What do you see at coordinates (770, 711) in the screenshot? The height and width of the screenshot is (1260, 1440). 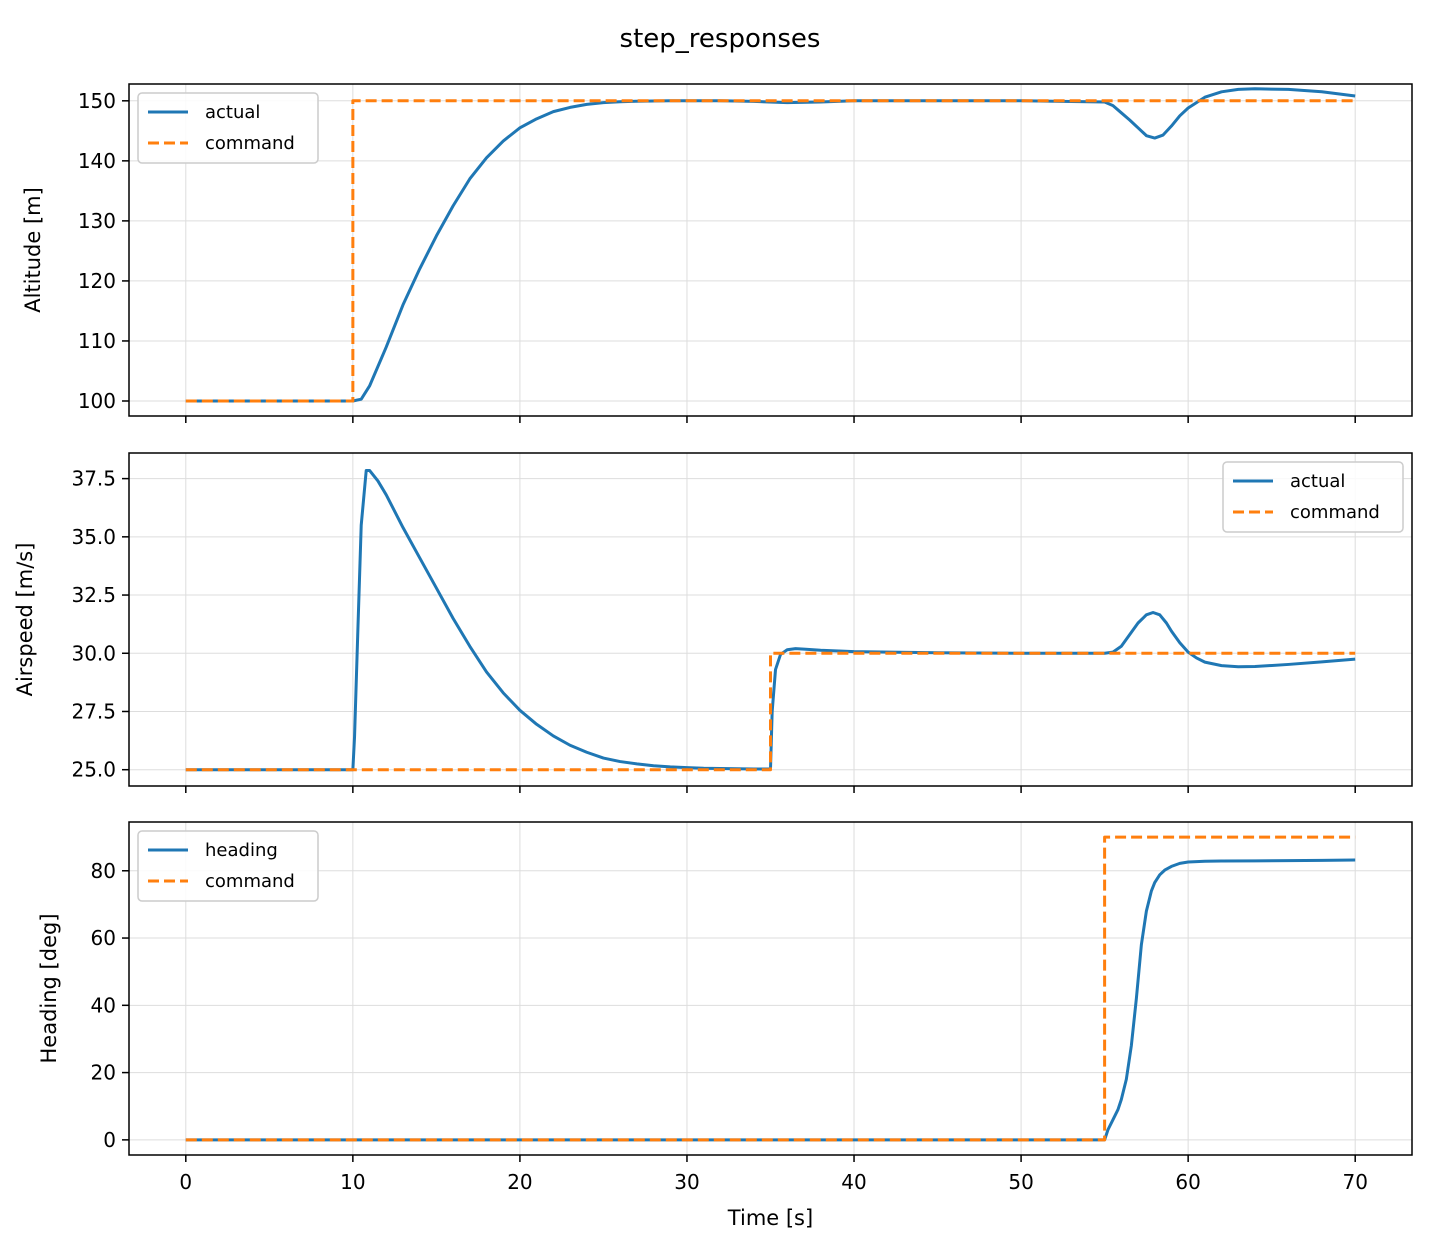 I see `series-line-command` at bounding box center [770, 711].